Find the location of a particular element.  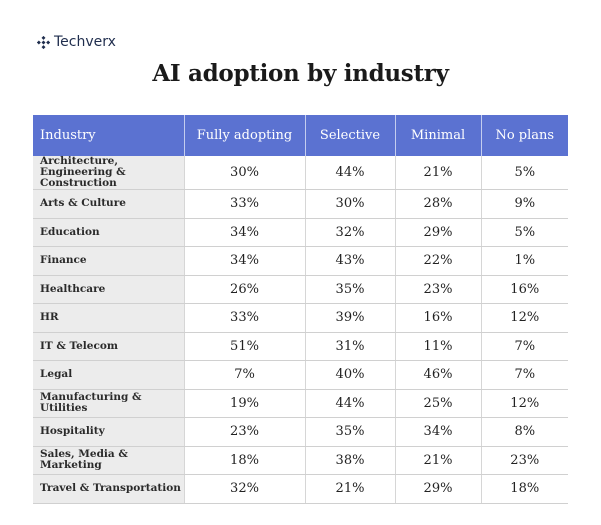

industry-cell: Hospitality is located at coordinates (109, 432).